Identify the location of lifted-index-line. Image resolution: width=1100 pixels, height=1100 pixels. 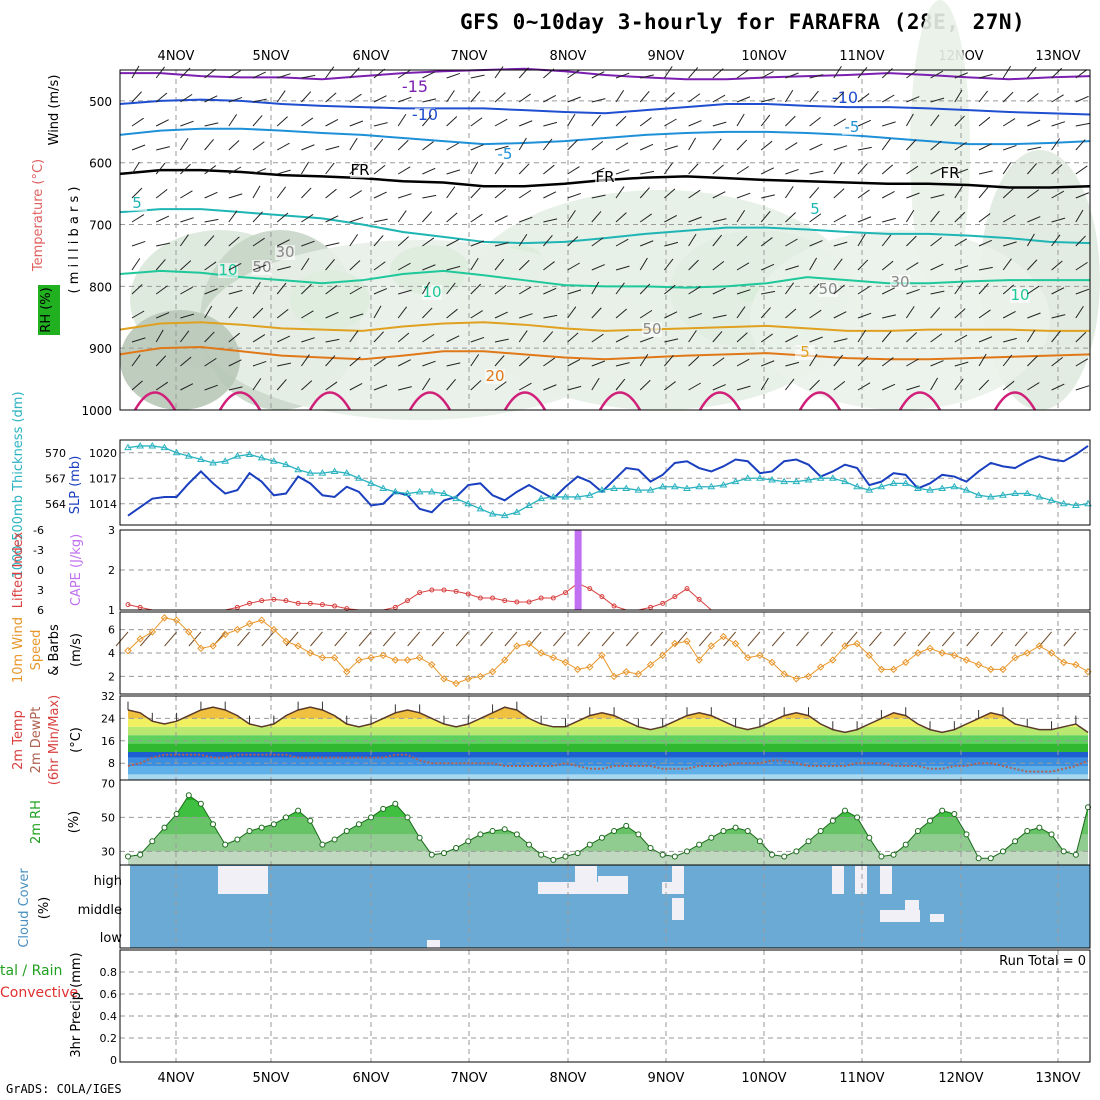
(607, 596).